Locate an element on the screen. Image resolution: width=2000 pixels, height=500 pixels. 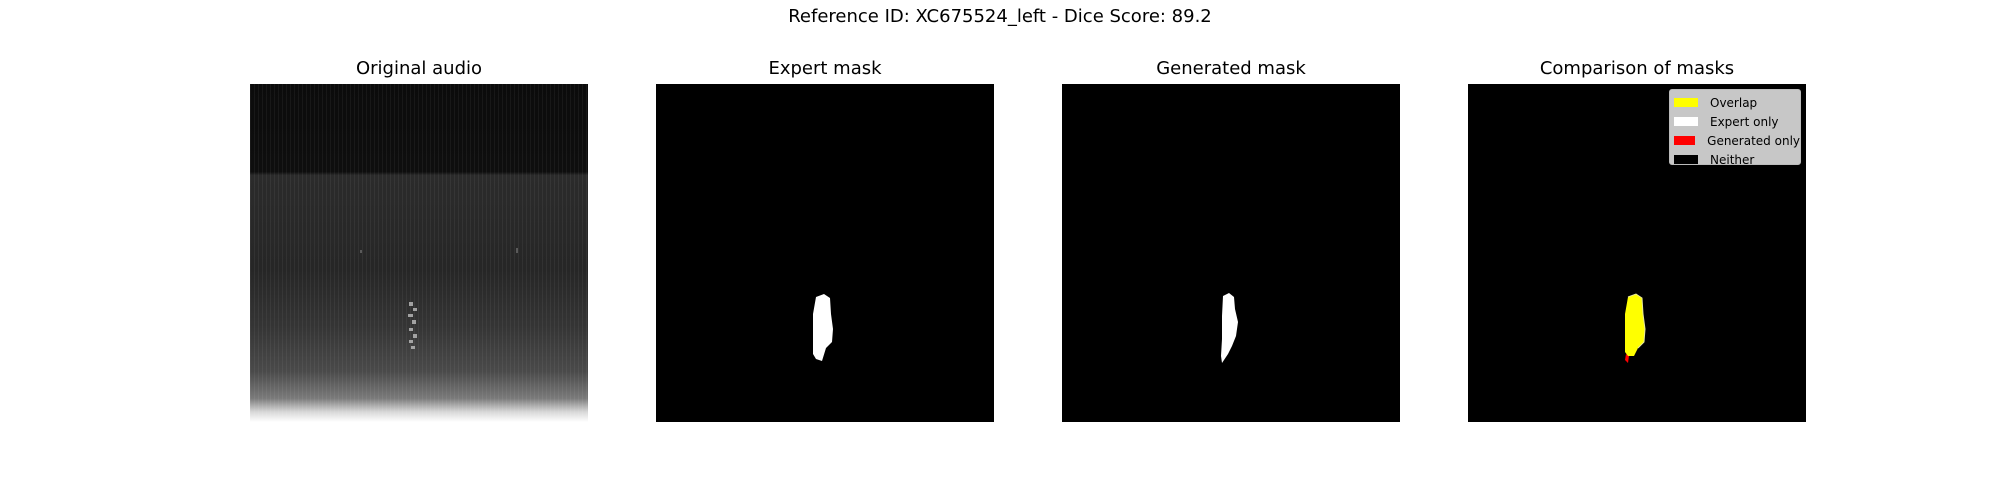
generated-mask-image is located at coordinates (1229, 328).